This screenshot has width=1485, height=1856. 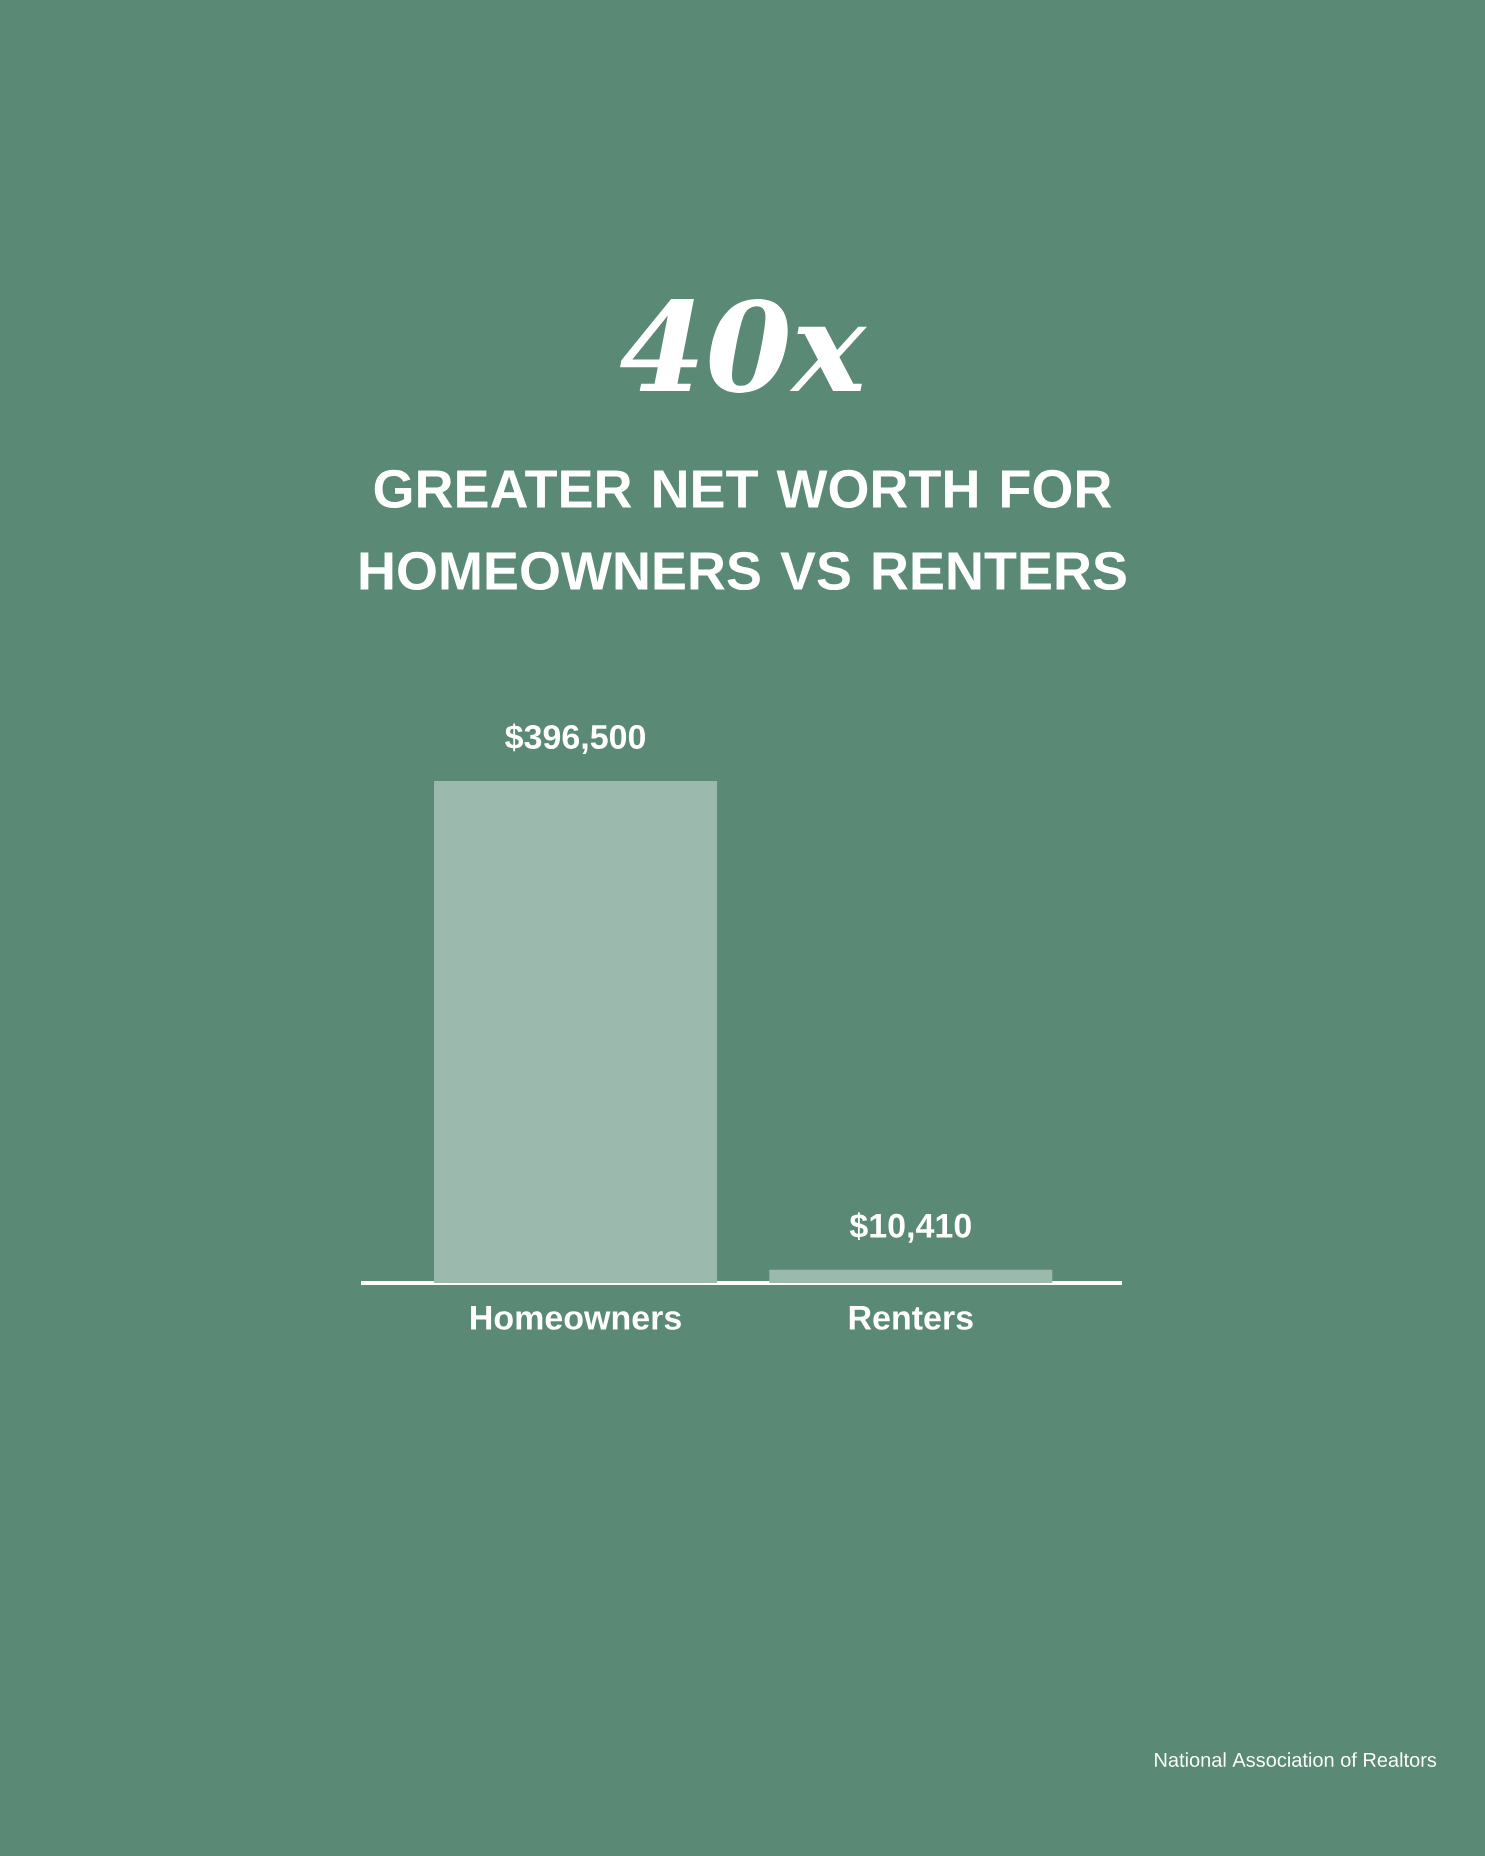 I want to click on text: National Association of Realtors, so click(x=1296, y=1759).